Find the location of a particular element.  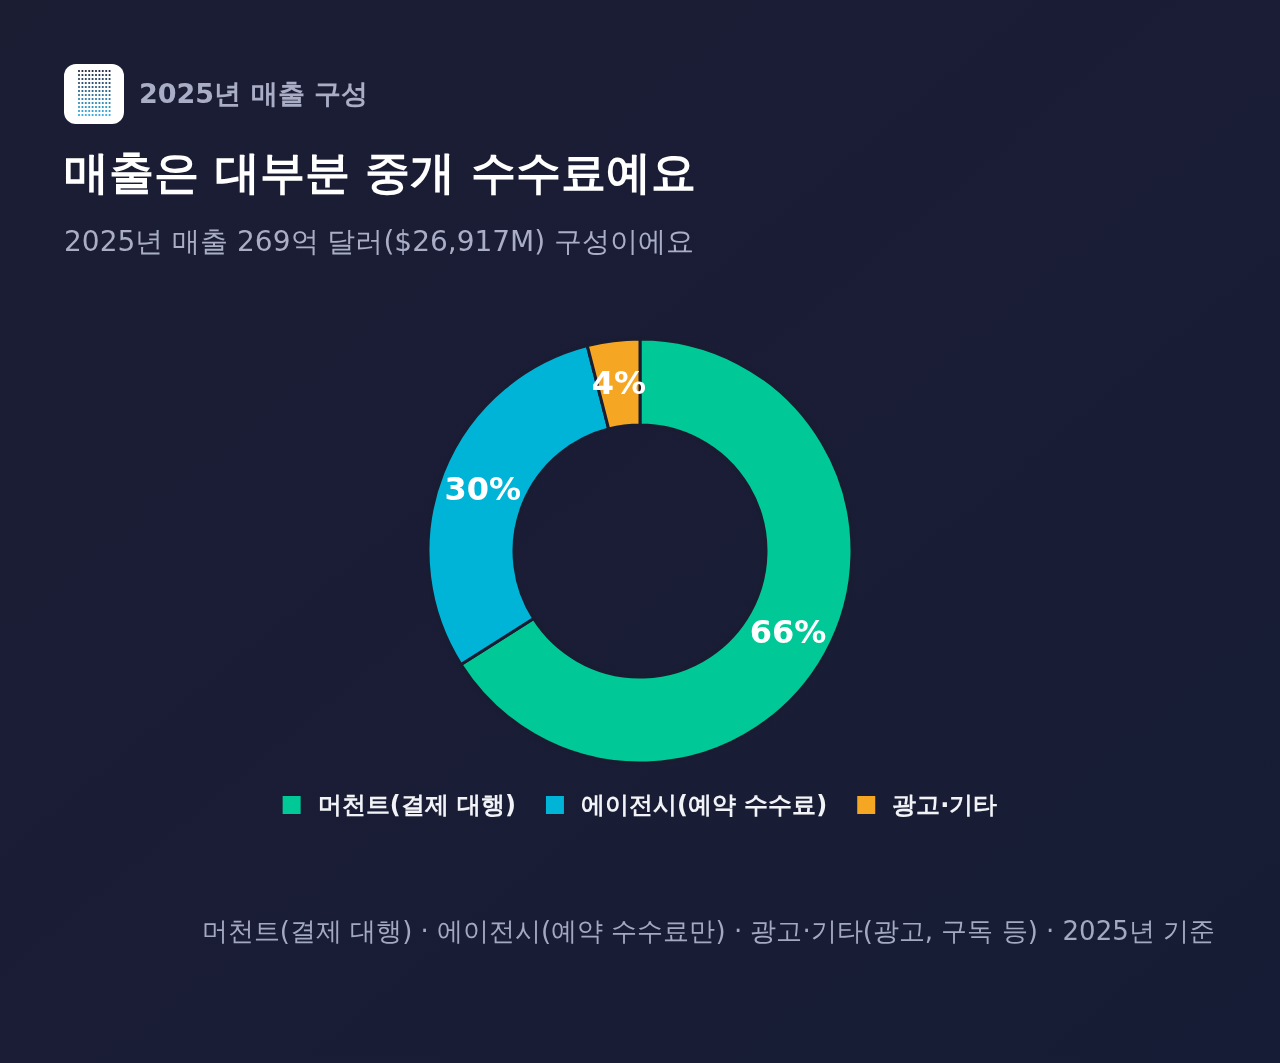

data-label: 66% is located at coordinates (788, 632).